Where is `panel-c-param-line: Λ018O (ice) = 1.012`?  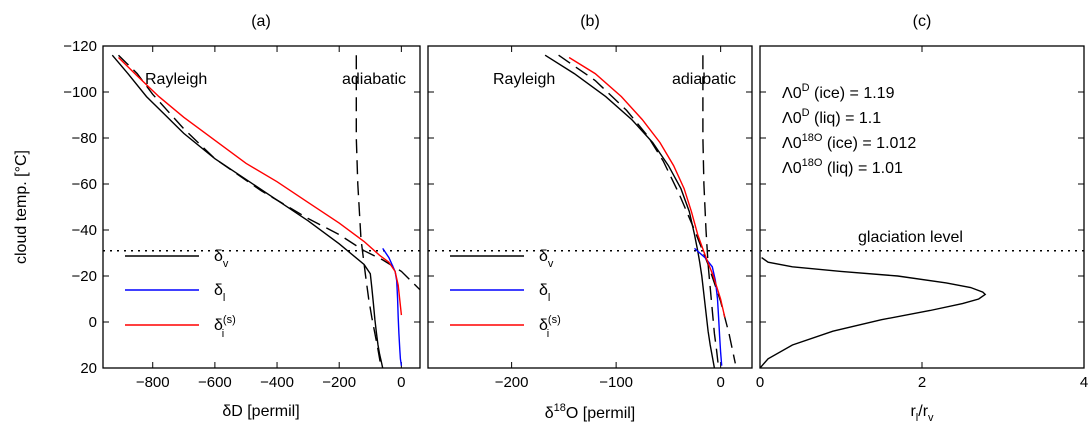 panel-c-param-line: Λ018O (ice) = 1.012 is located at coordinates (849, 142).